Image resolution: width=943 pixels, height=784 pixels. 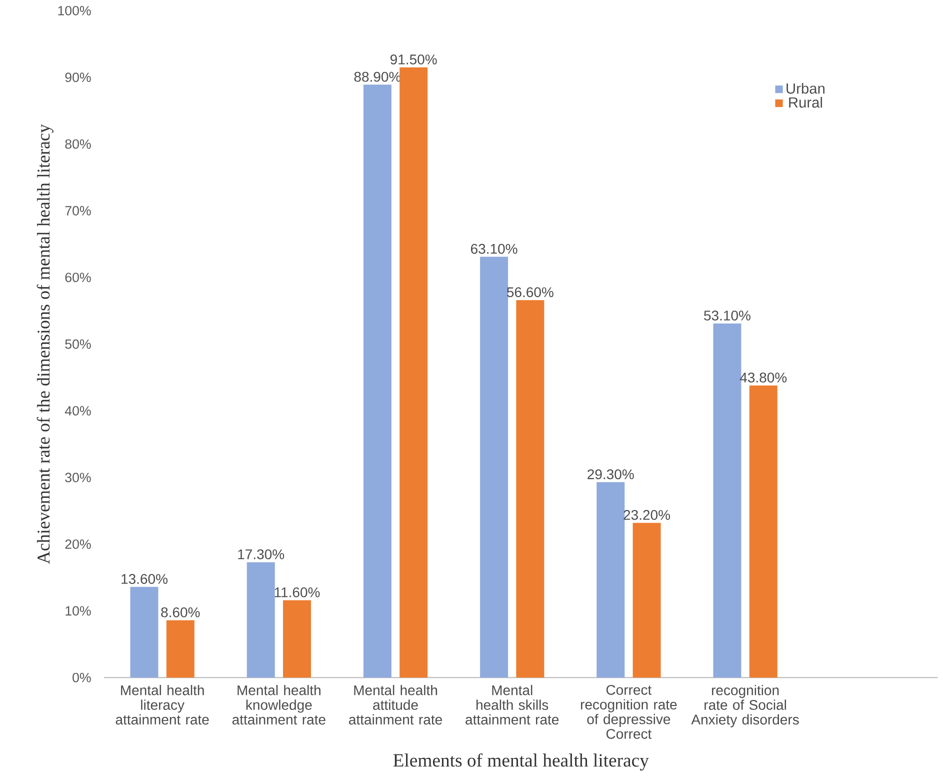 What do you see at coordinates (628, 711) in the screenshot?
I see `x-tick-label: Correct recognition rate of depressive Correct` at bounding box center [628, 711].